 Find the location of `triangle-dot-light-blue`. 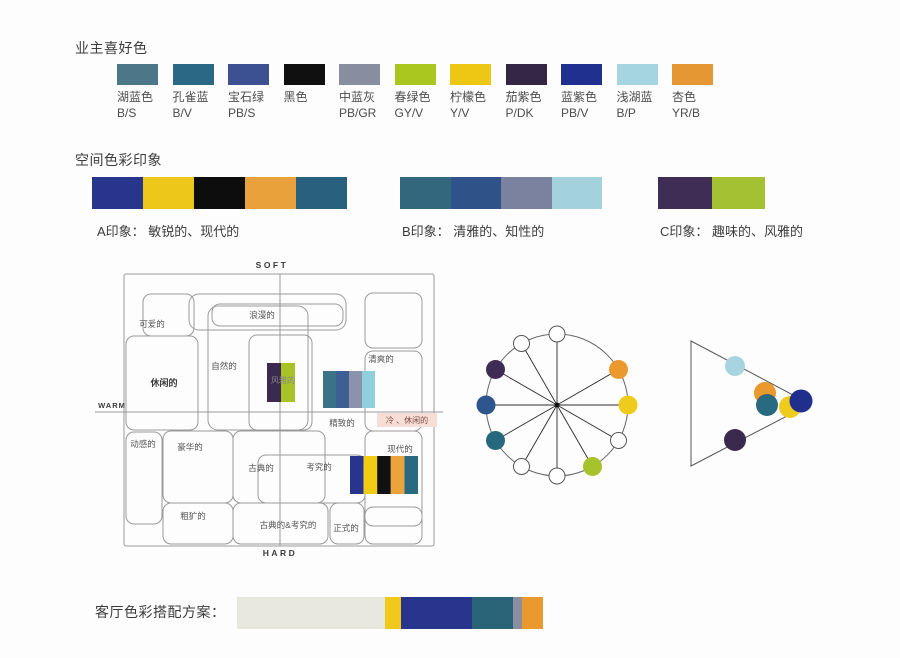

triangle-dot-light-blue is located at coordinates (735, 366).